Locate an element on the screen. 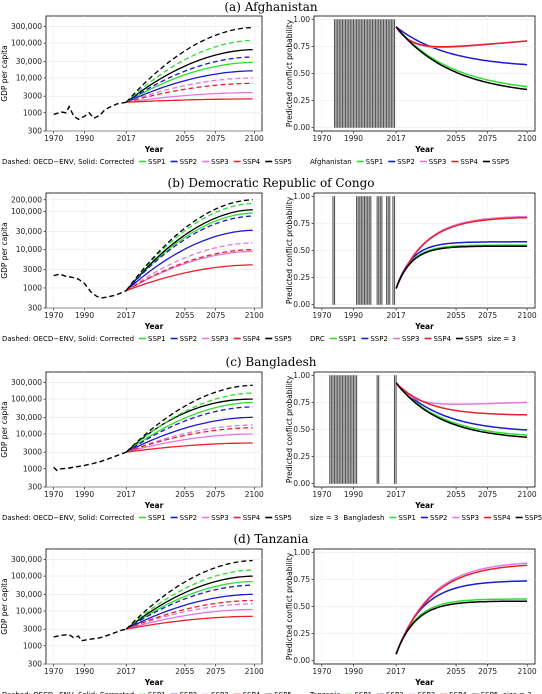 This screenshot has height=694, width=542. c-gdp-xtick-label: 2100 is located at coordinates (254, 494).